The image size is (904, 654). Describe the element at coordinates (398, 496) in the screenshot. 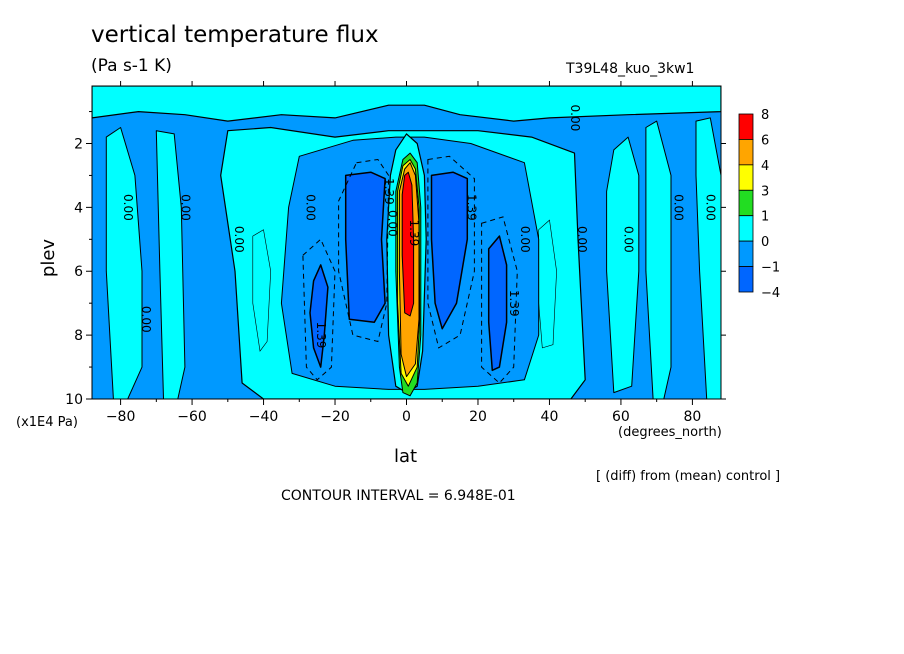

I see `contour-interval: CONTOUR INTERVAL = 6.948E-01` at that location.